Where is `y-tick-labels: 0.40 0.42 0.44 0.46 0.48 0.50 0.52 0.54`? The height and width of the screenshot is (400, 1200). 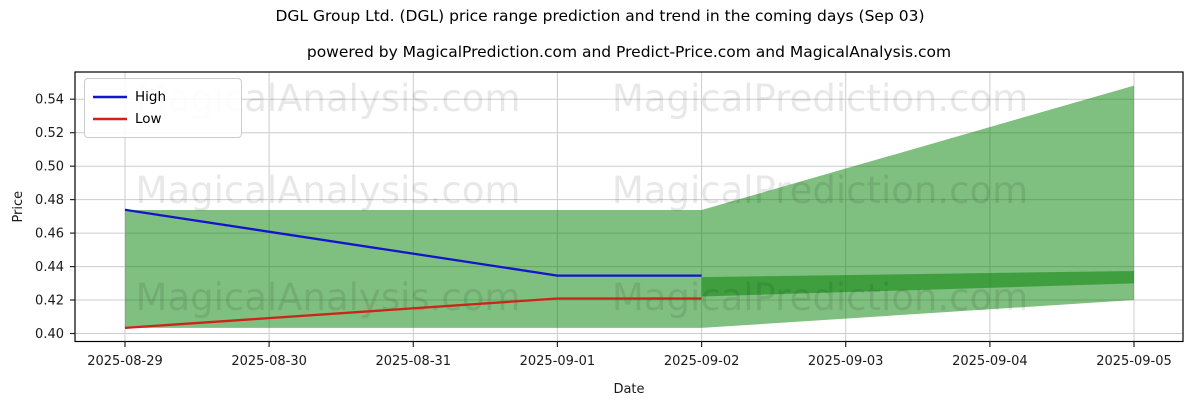
y-tick-labels: 0.40 0.42 0.44 0.46 0.48 0.50 0.52 0.54 is located at coordinates (49, 217).